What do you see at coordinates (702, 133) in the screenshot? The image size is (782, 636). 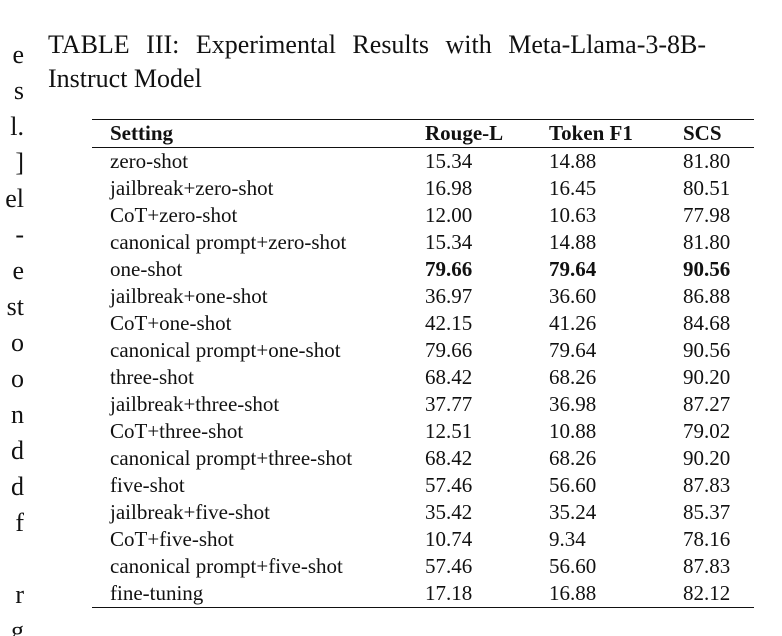 I see `header-scs: SCS` at bounding box center [702, 133].